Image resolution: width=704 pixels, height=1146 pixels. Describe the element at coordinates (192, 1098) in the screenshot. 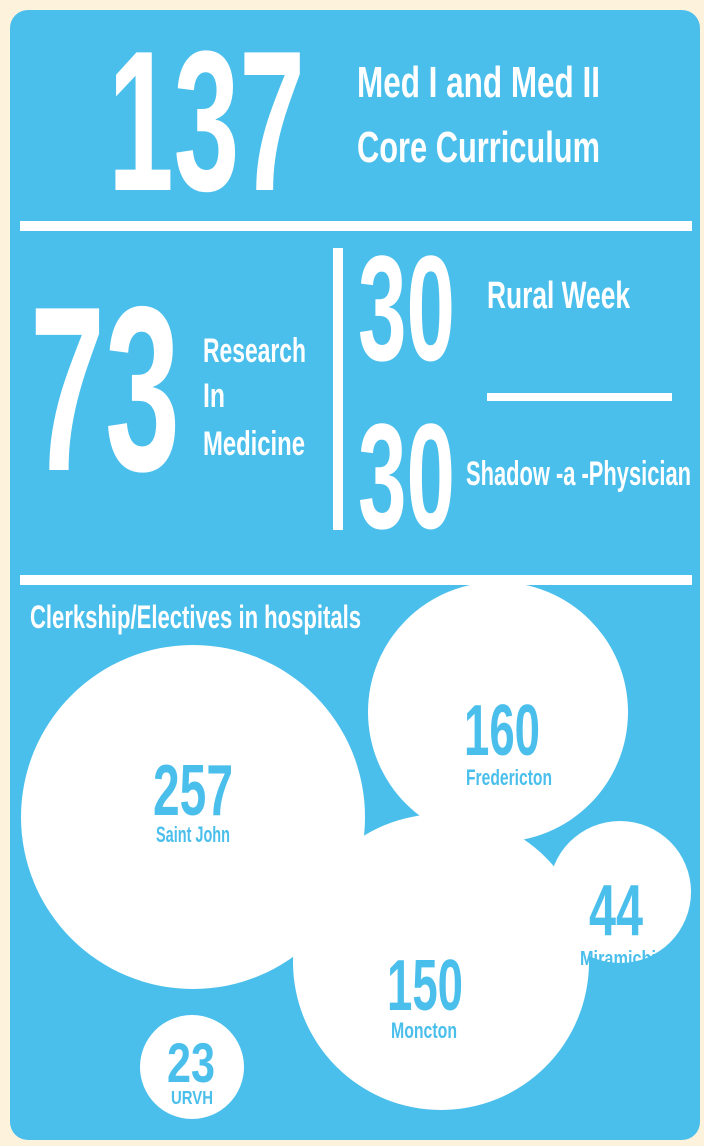

I see `bubble-label: URVH` at that location.